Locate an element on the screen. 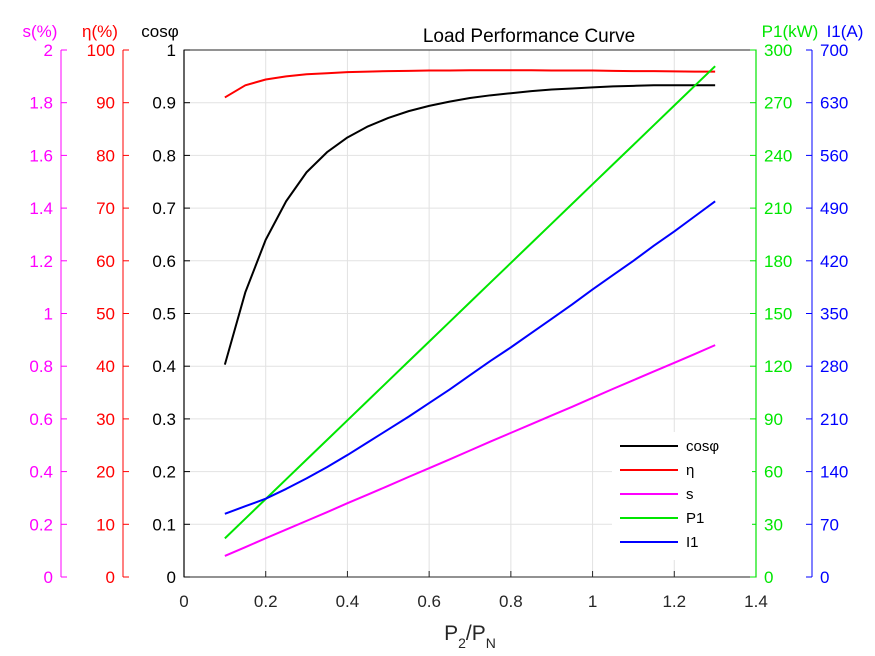 Image resolution: width=875 pixels, height=656 pixels. y-tick-label-i1: 420 is located at coordinates (834, 261).